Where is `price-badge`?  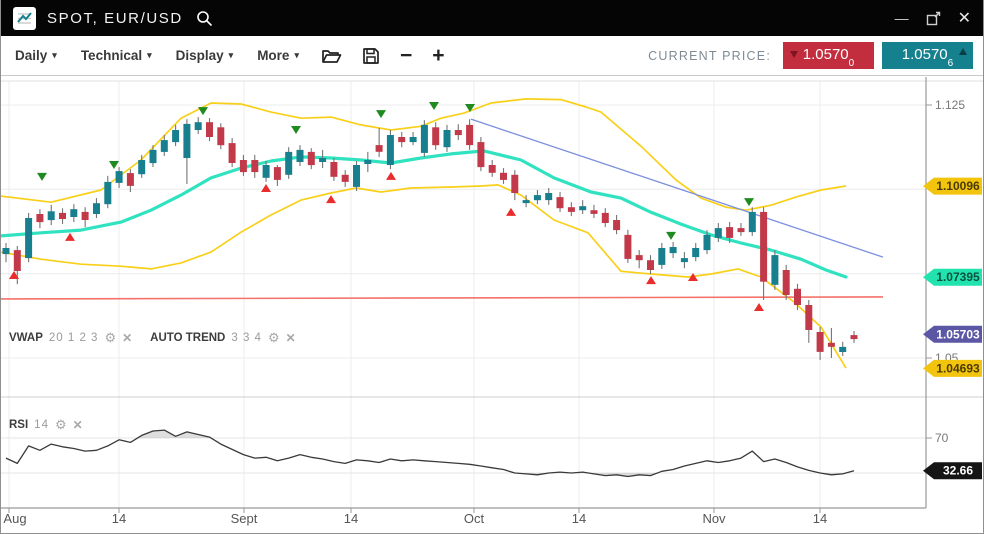
price-badge is located at coordinates (952, 368).